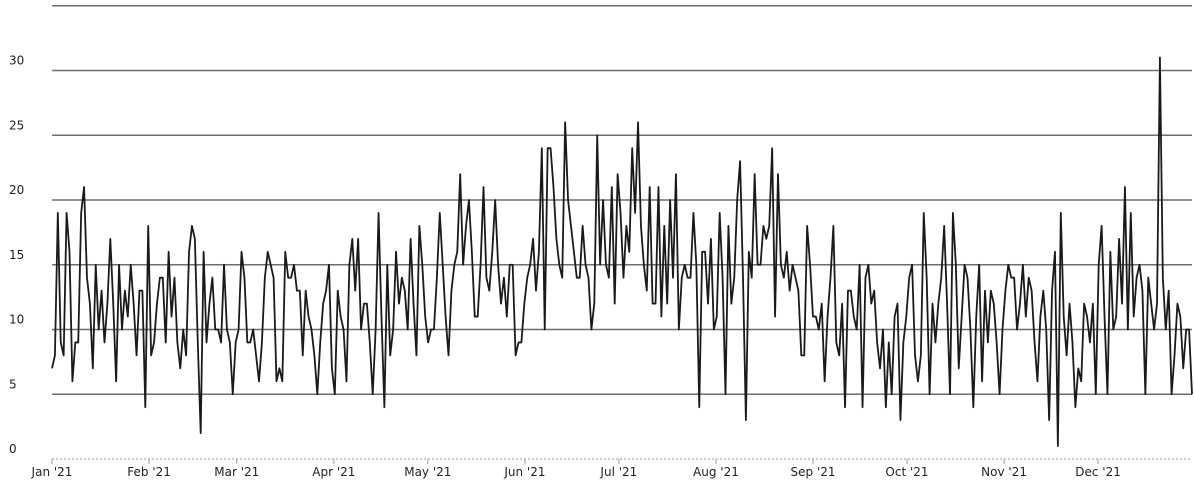 The width and height of the screenshot is (1194, 481). What do you see at coordinates (524, 472) in the screenshot?
I see `x-tick-label: Jun '21` at bounding box center [524, 472].